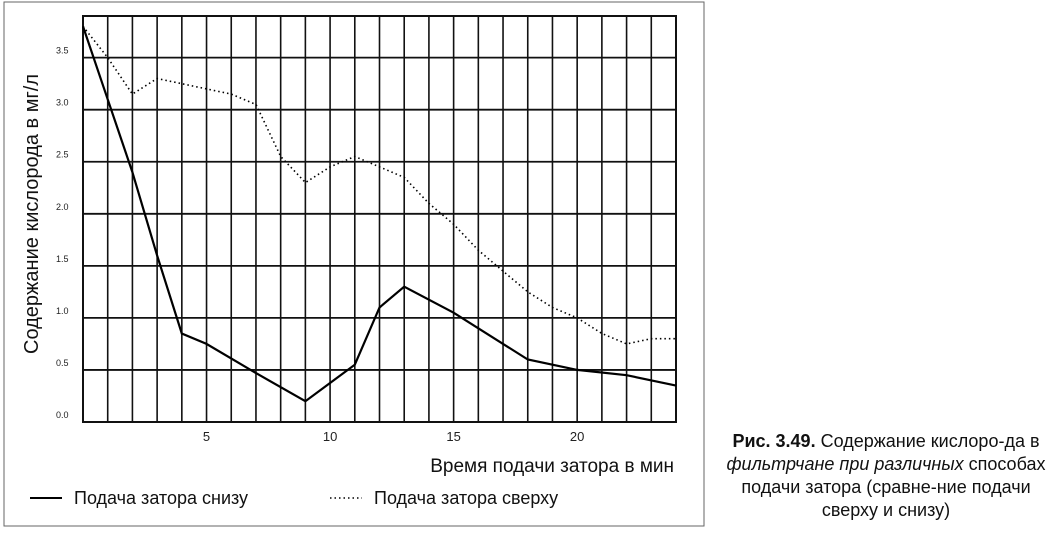  What do you see at coordinates (62, 51) in the screenshot?
I see `y-tick-label: 3.5` at bounding box center [62, 51].